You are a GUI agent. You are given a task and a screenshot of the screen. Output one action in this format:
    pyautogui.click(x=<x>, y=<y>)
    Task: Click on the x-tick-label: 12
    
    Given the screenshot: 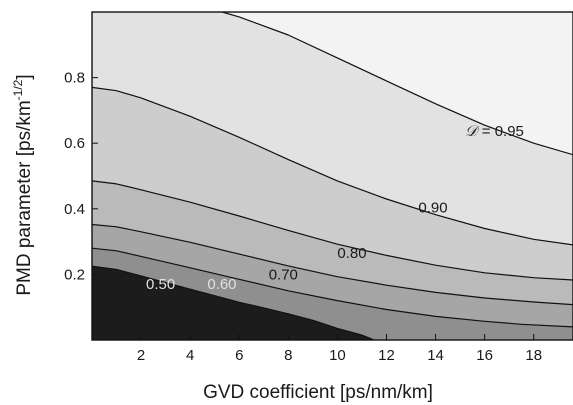 What is the action you would take?
    pyautogui.click(x=386, y=355)
    